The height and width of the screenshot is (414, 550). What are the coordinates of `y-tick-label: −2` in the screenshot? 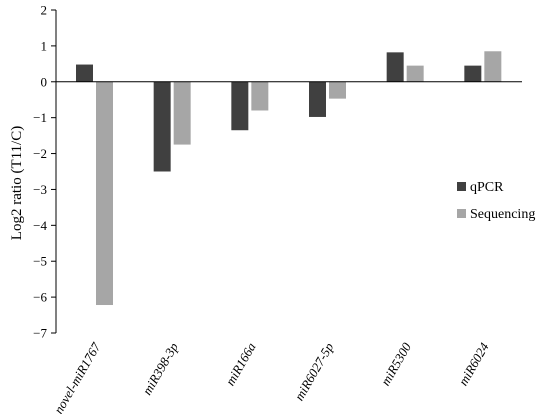 It's located at (40, 153).